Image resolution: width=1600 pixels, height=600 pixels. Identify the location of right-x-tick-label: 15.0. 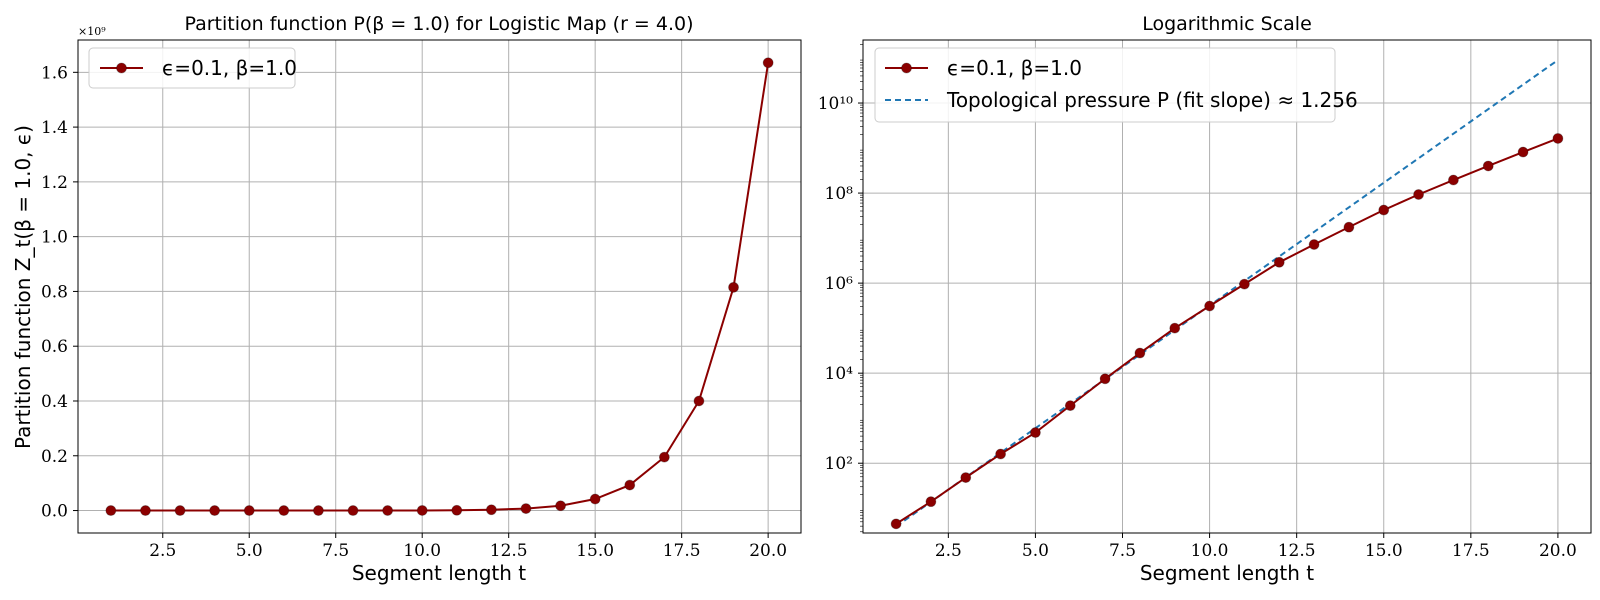
(1384, 551).